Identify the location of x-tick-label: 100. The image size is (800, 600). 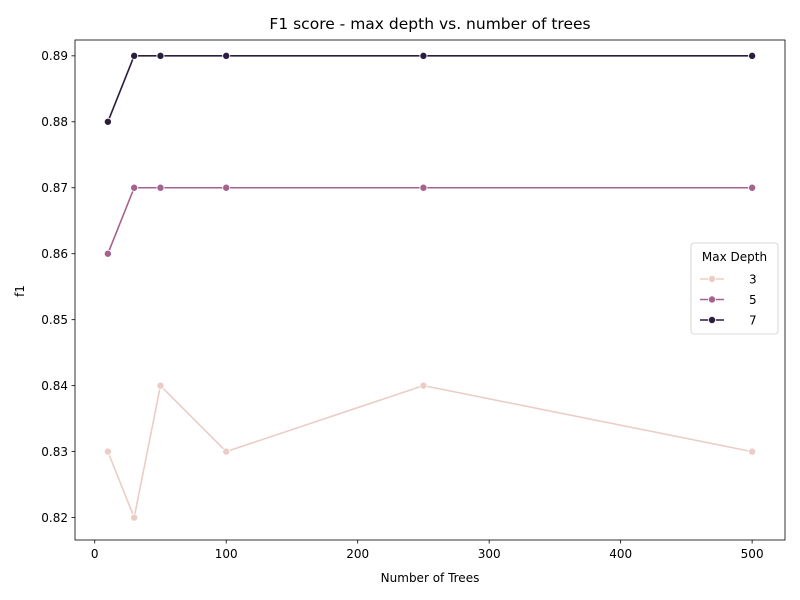
(226, 554).